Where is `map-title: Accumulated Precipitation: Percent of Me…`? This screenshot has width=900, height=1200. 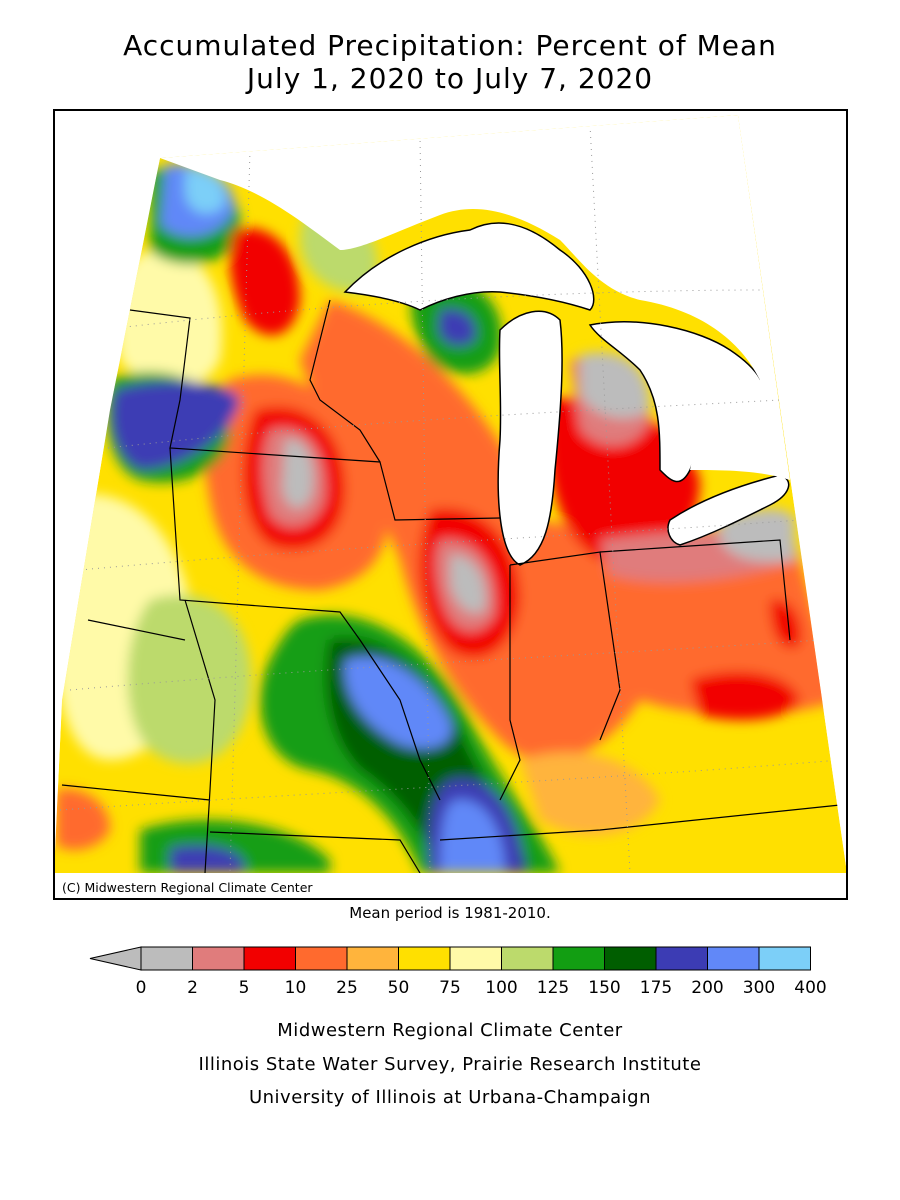 map-title: Accumulated Precipitation: Percent of Me… is located at coordinates (450, 45).